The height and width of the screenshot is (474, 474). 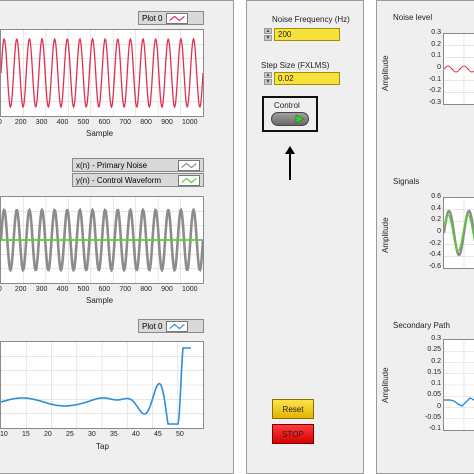 I want to click on x-tick-label: 35, so click(x=114, y=434).